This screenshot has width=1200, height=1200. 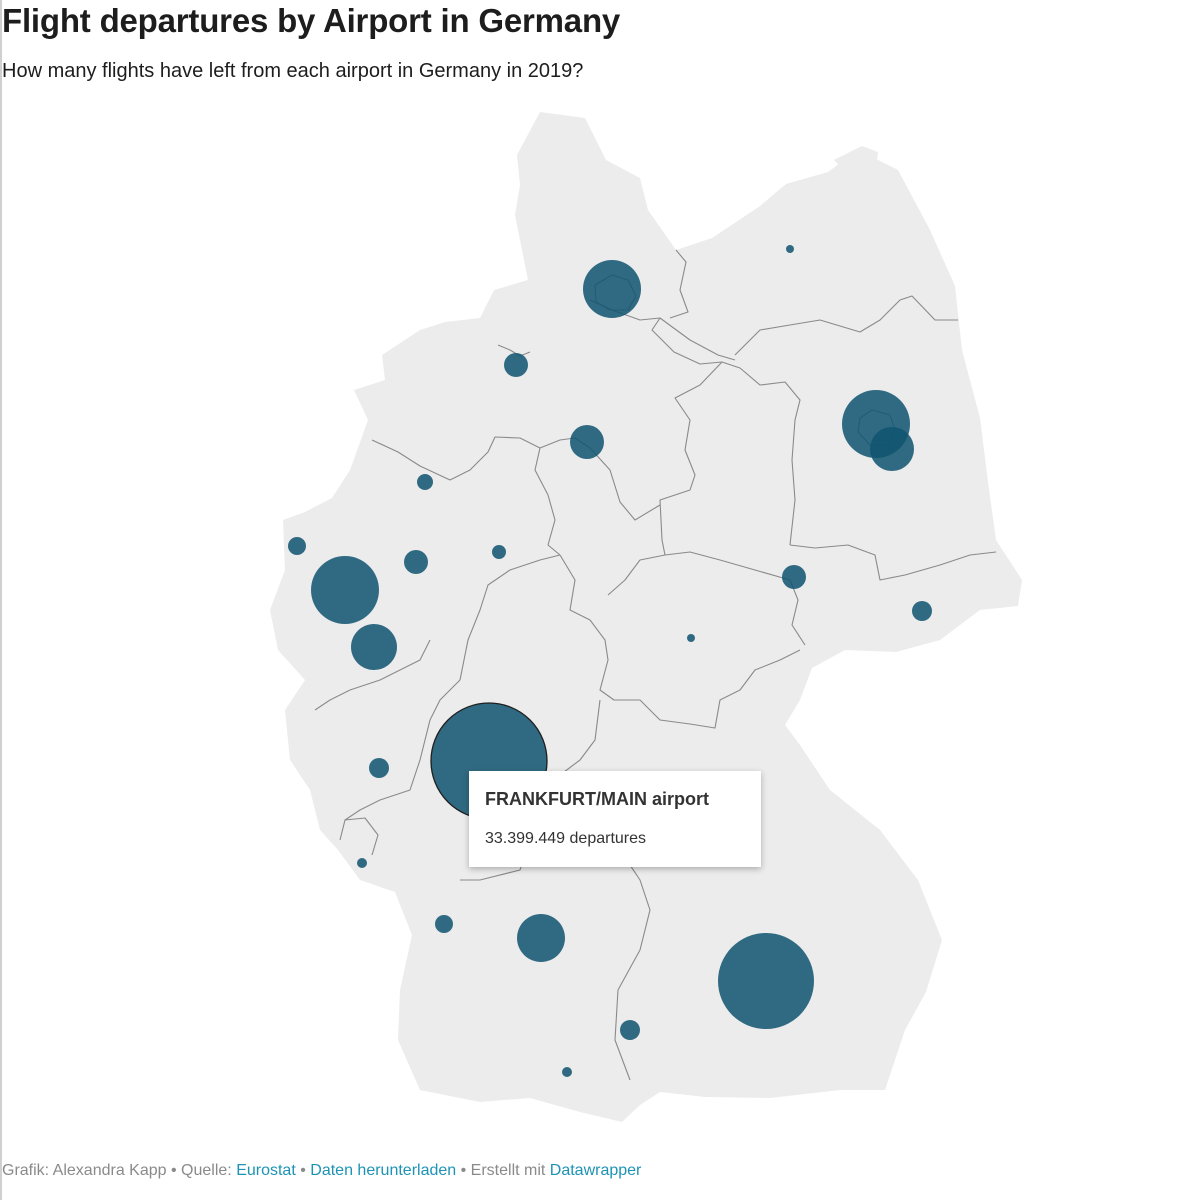 I want to click on airport-bubble-hannover, so click(x=587, y=442).